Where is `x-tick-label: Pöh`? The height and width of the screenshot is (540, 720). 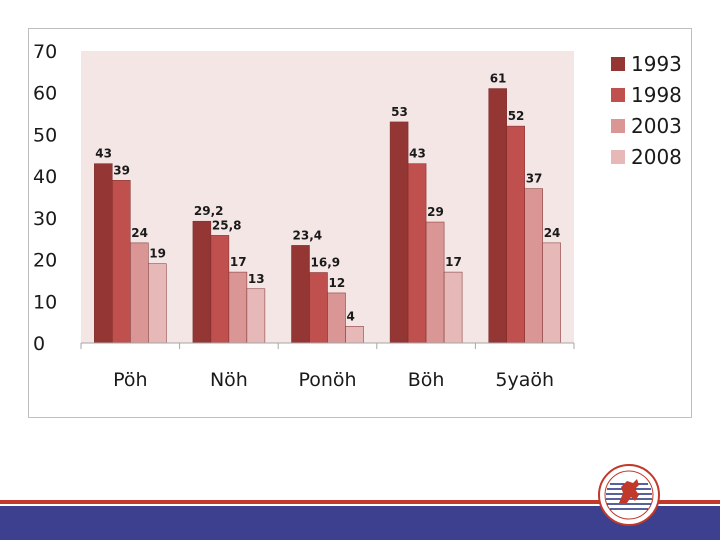 x-tick-label: Pöh is located at coordinates (130, 380).